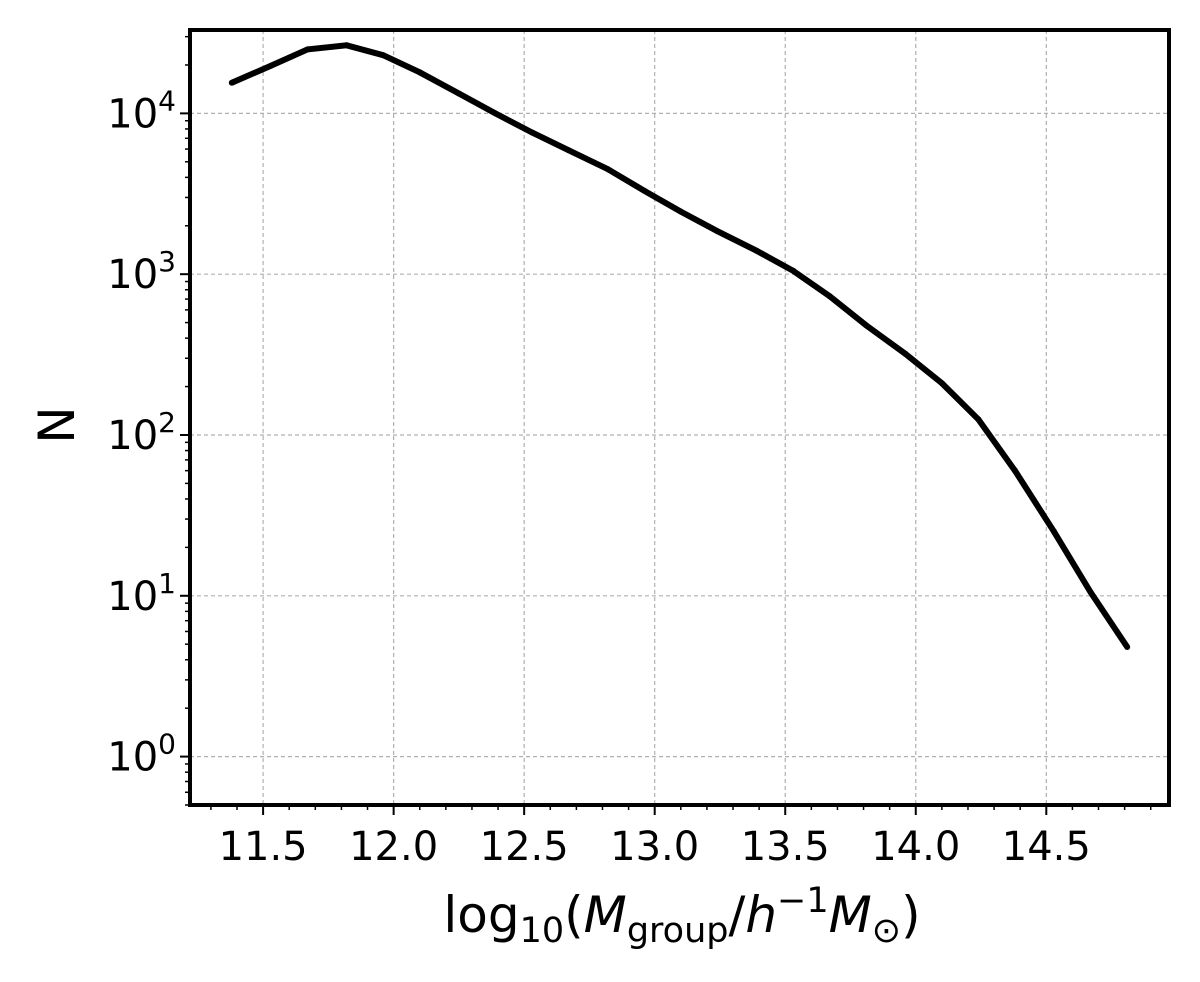 The width and height of the screenshot is (1200, 982). I want to click on x-axis-label: log10(Mgroup/h−1M⊙), so click(681, 916).